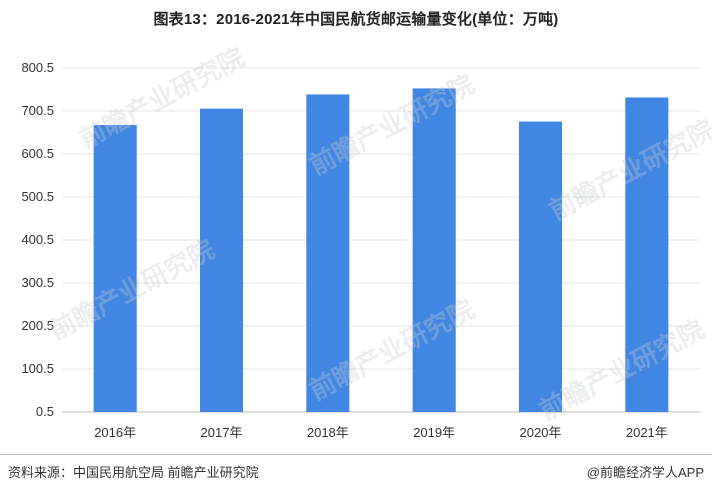  Describe the element at coordinates (541, 432) in the screenshot. I see `x-tick-label: 2020年` at that location.